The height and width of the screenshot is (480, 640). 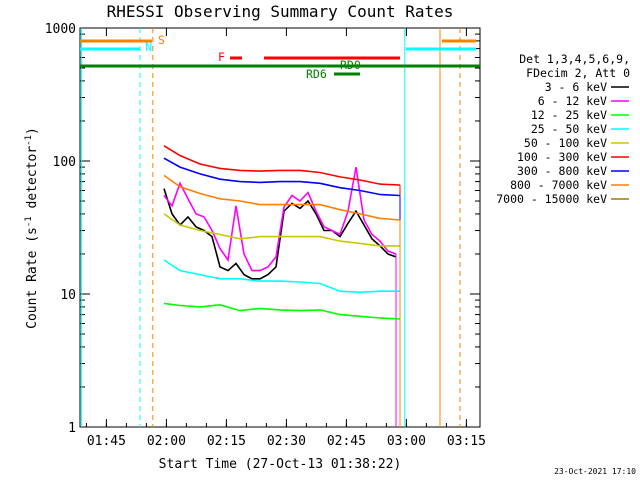 What do you see at coordinates (572, 101) in the screenshot?
I see `legend-label: 6 - 12 keV` at bounding box center [572, 101].